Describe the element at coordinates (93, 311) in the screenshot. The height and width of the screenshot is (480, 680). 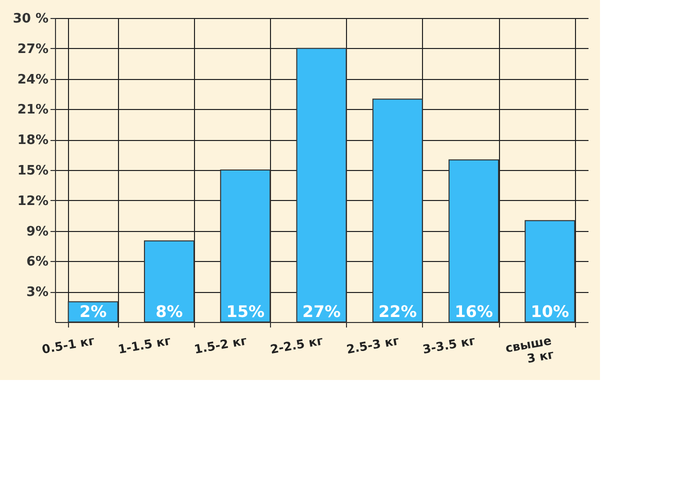
I see `data-label: 2%` at that location.